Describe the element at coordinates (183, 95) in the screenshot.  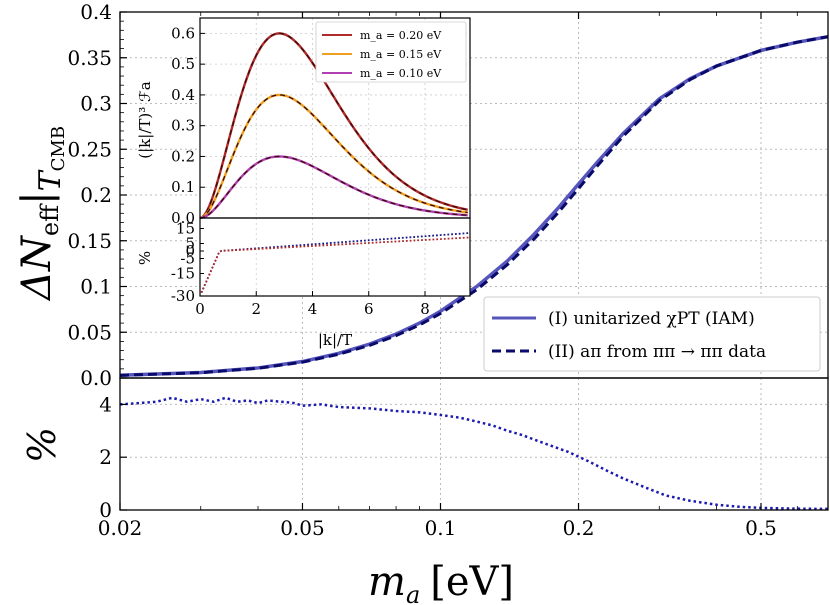
I see `inset-y-tick-label: 0.4` at that location.